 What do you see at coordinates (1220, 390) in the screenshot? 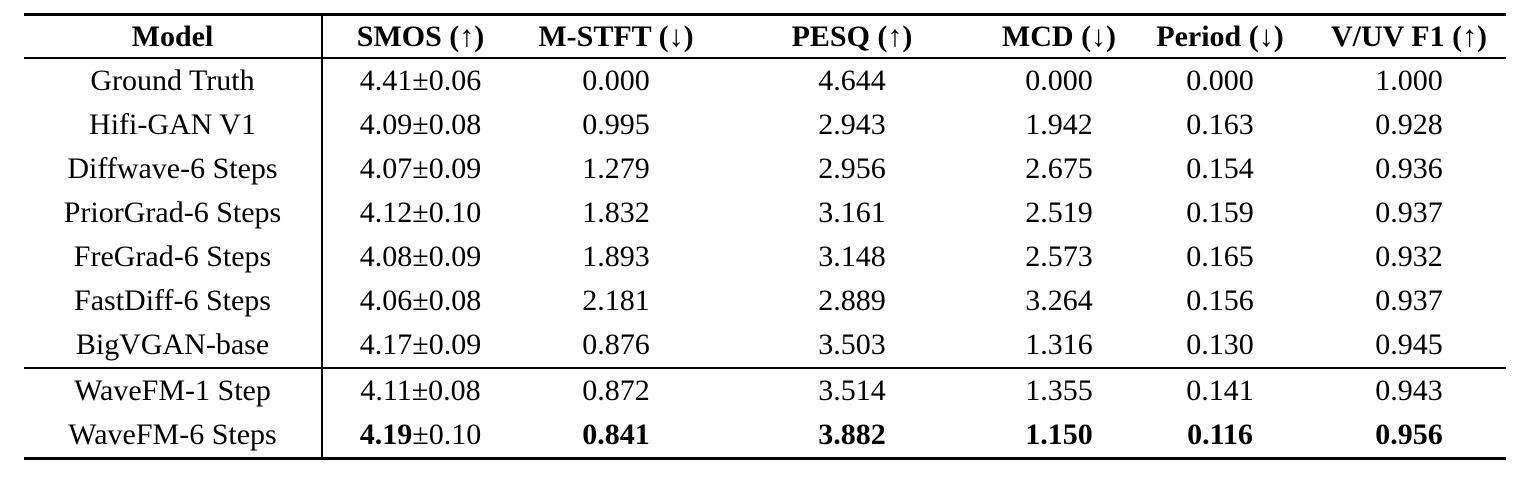
I see `period-cell: 0.141` at bounding box center [1220, 390].